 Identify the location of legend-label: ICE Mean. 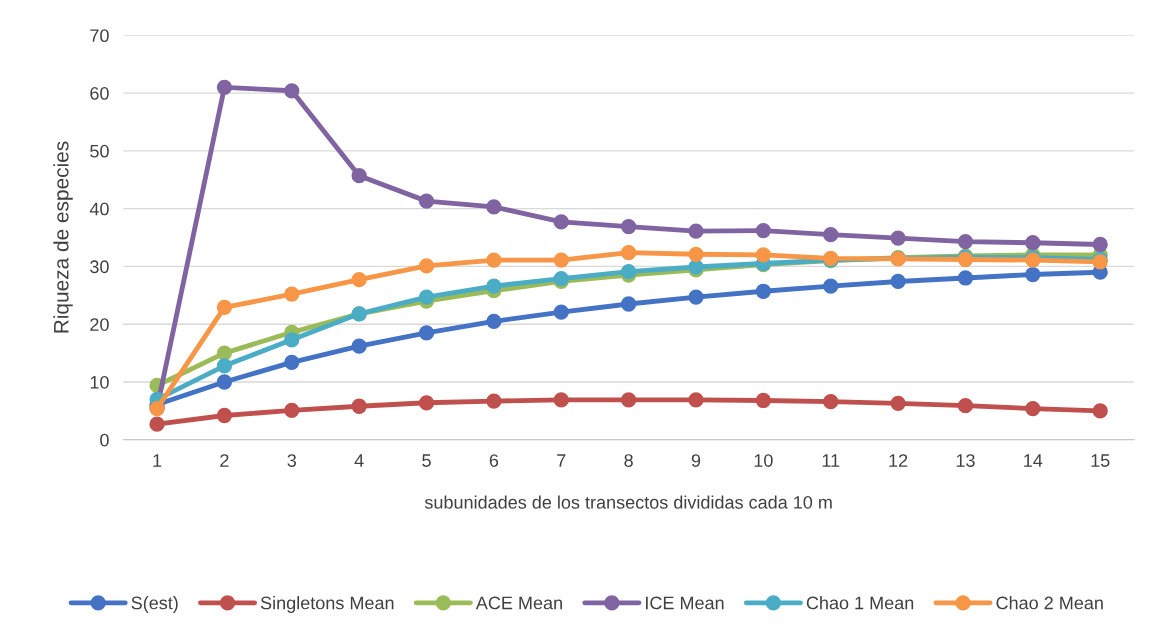
(685, 603).